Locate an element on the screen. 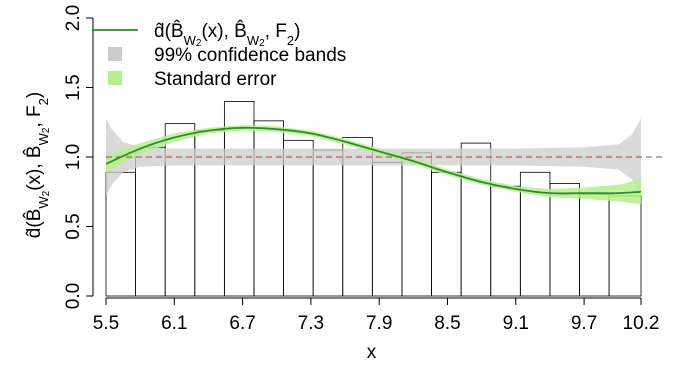 The width and height of the screenshot is (682, 370). y-axis-title-s2n: 2 is located at coordinates (46, 130).